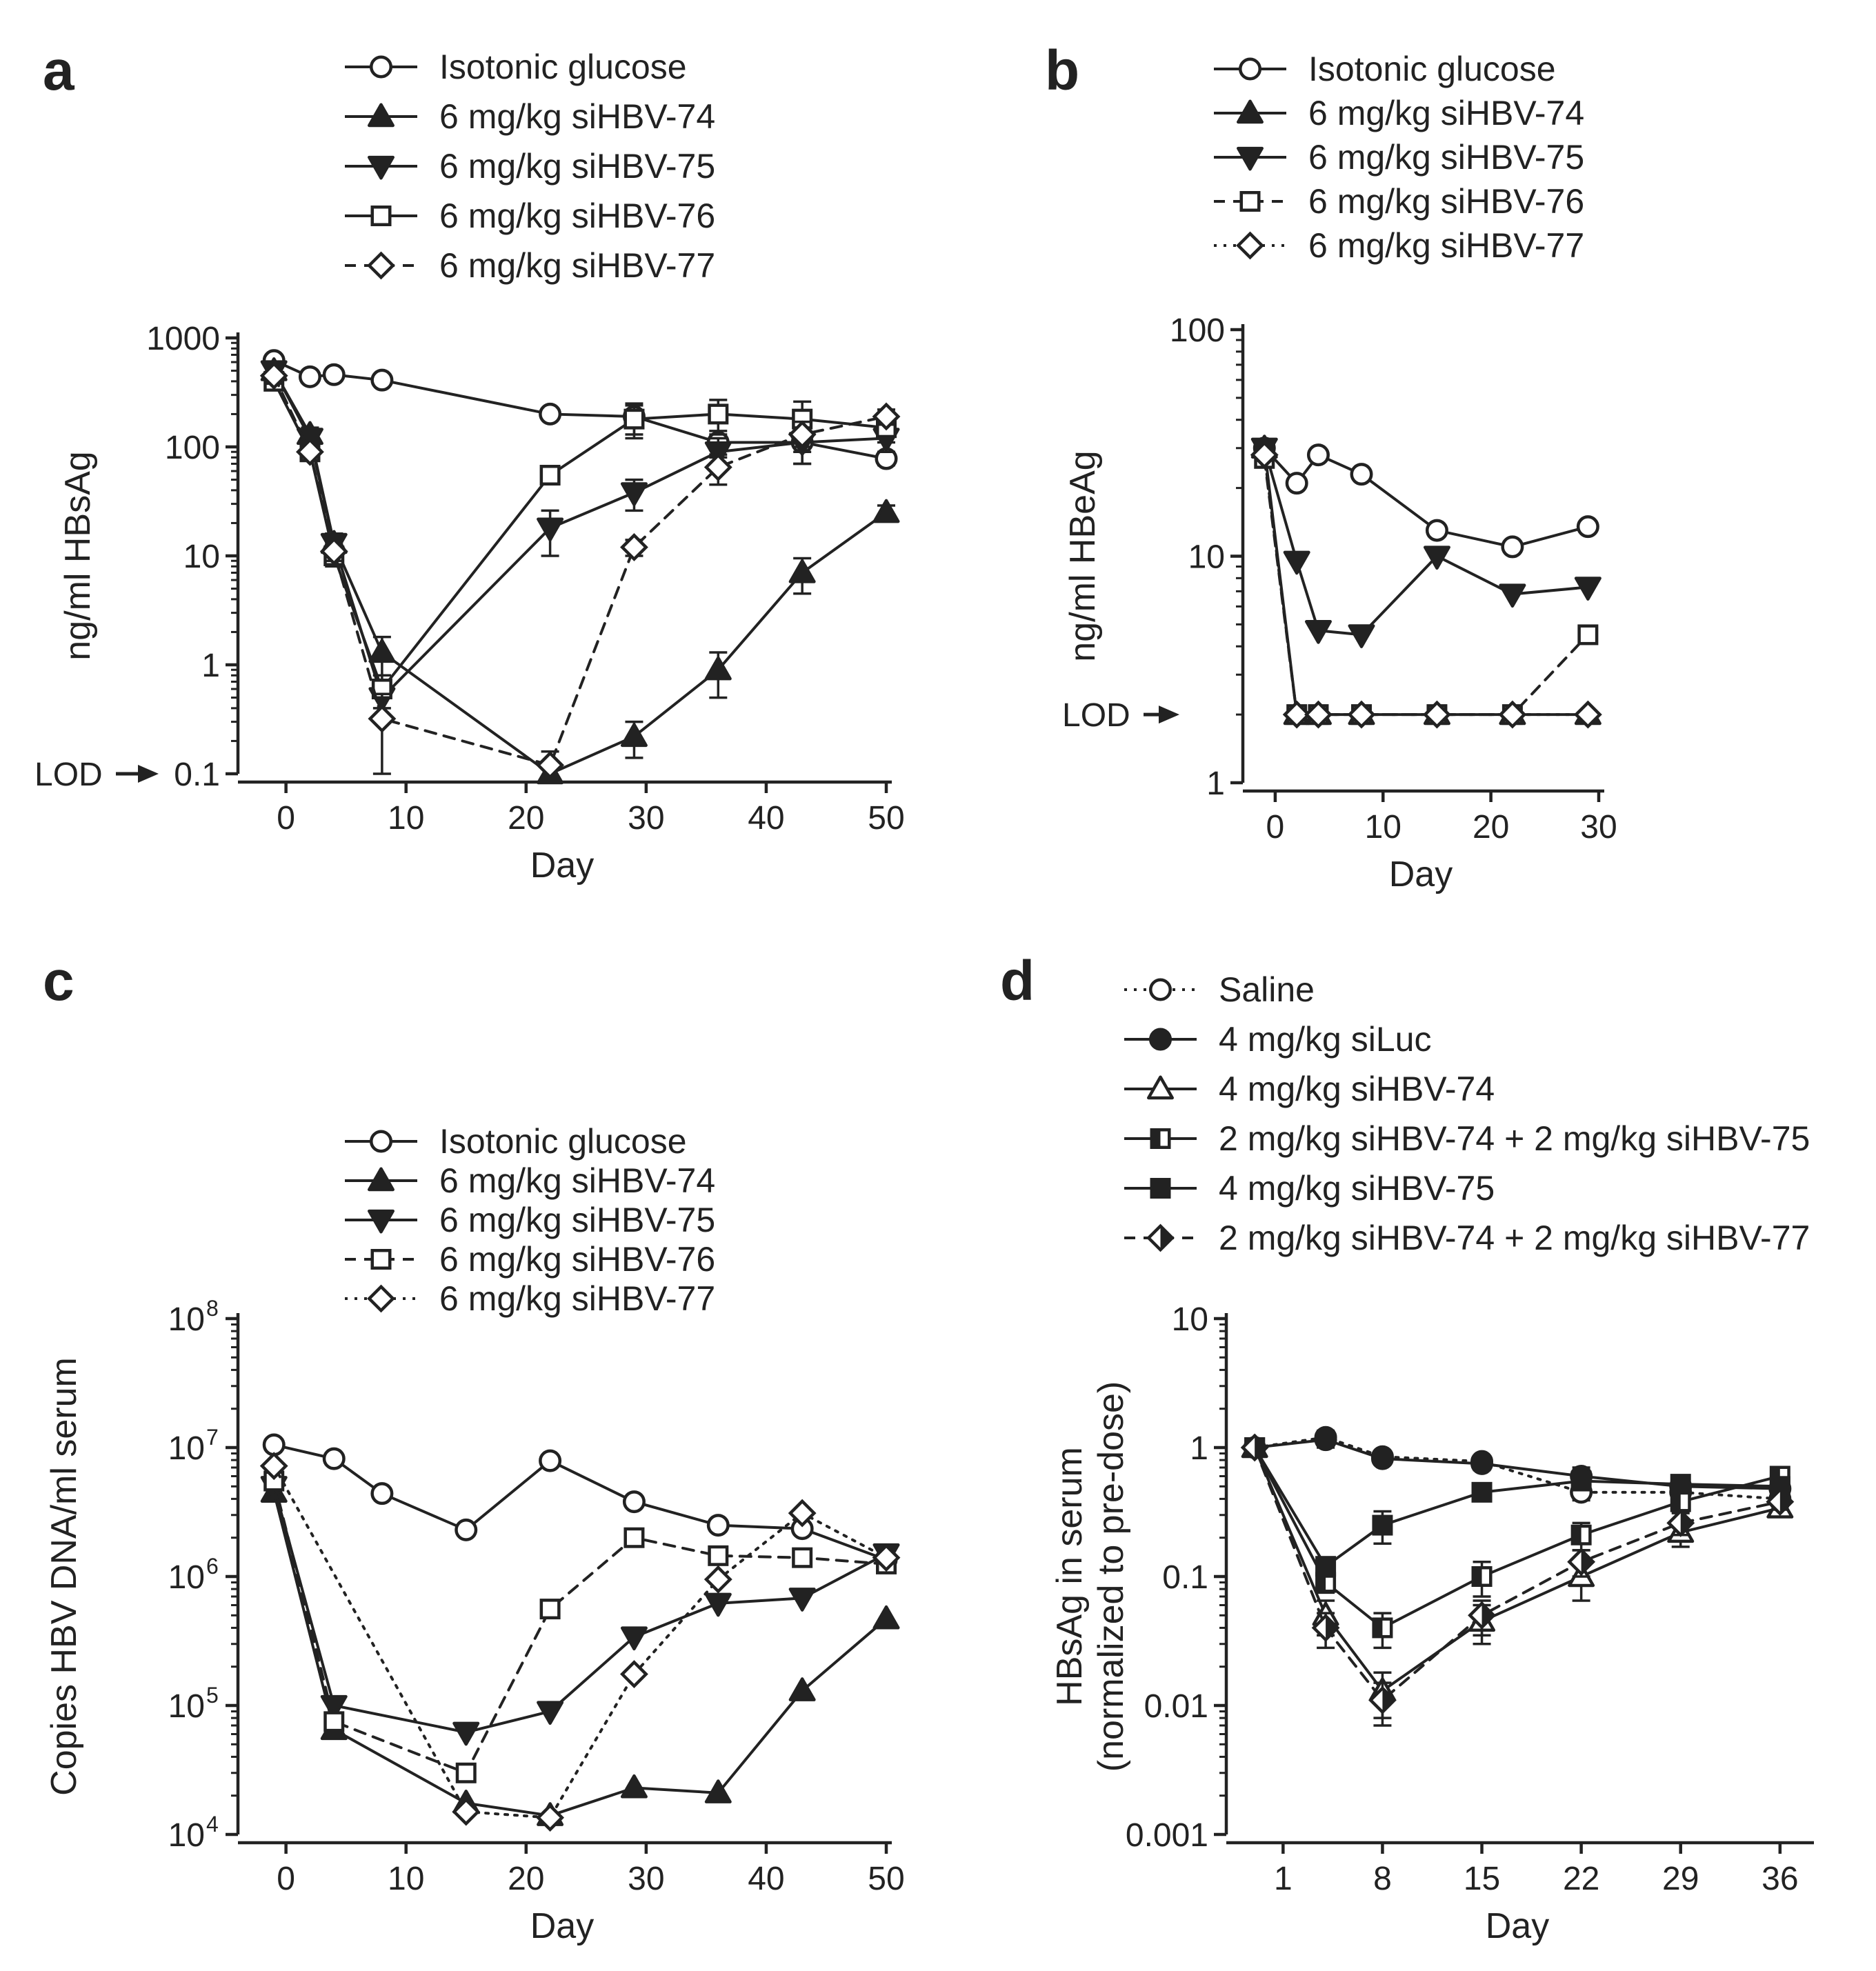  What do you see at coordinates (1491, 827) in the screenshot?
I see `panel-b-x-tick-label: 20` at bounding box center [1491, 827].